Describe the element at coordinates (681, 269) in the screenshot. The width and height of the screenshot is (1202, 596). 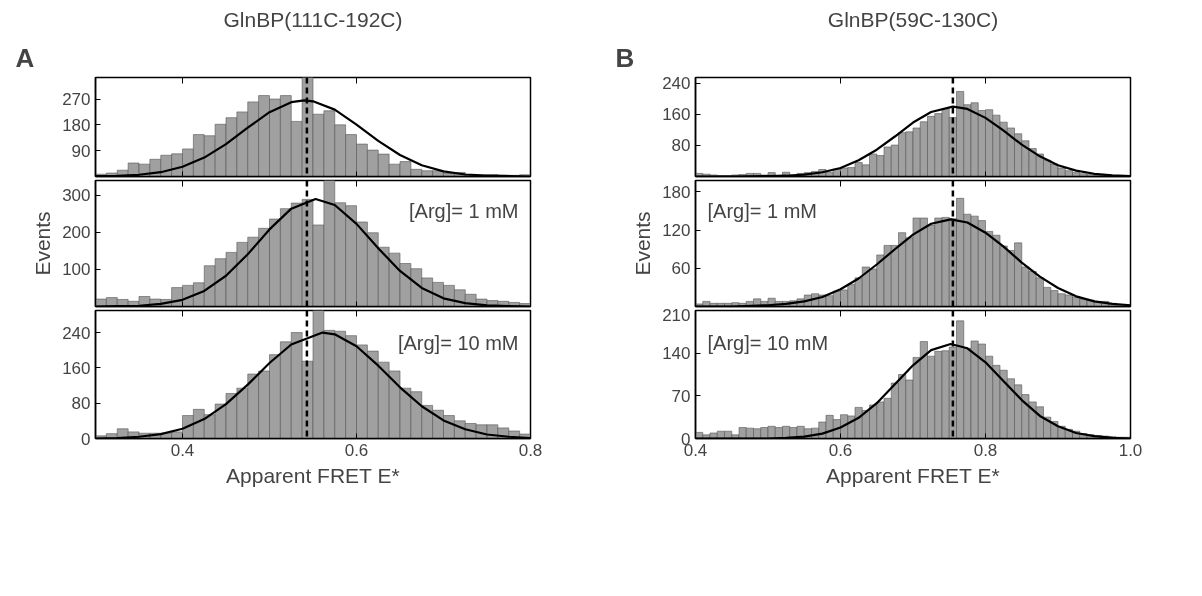
I see `y-tick-label: 60` at that location.